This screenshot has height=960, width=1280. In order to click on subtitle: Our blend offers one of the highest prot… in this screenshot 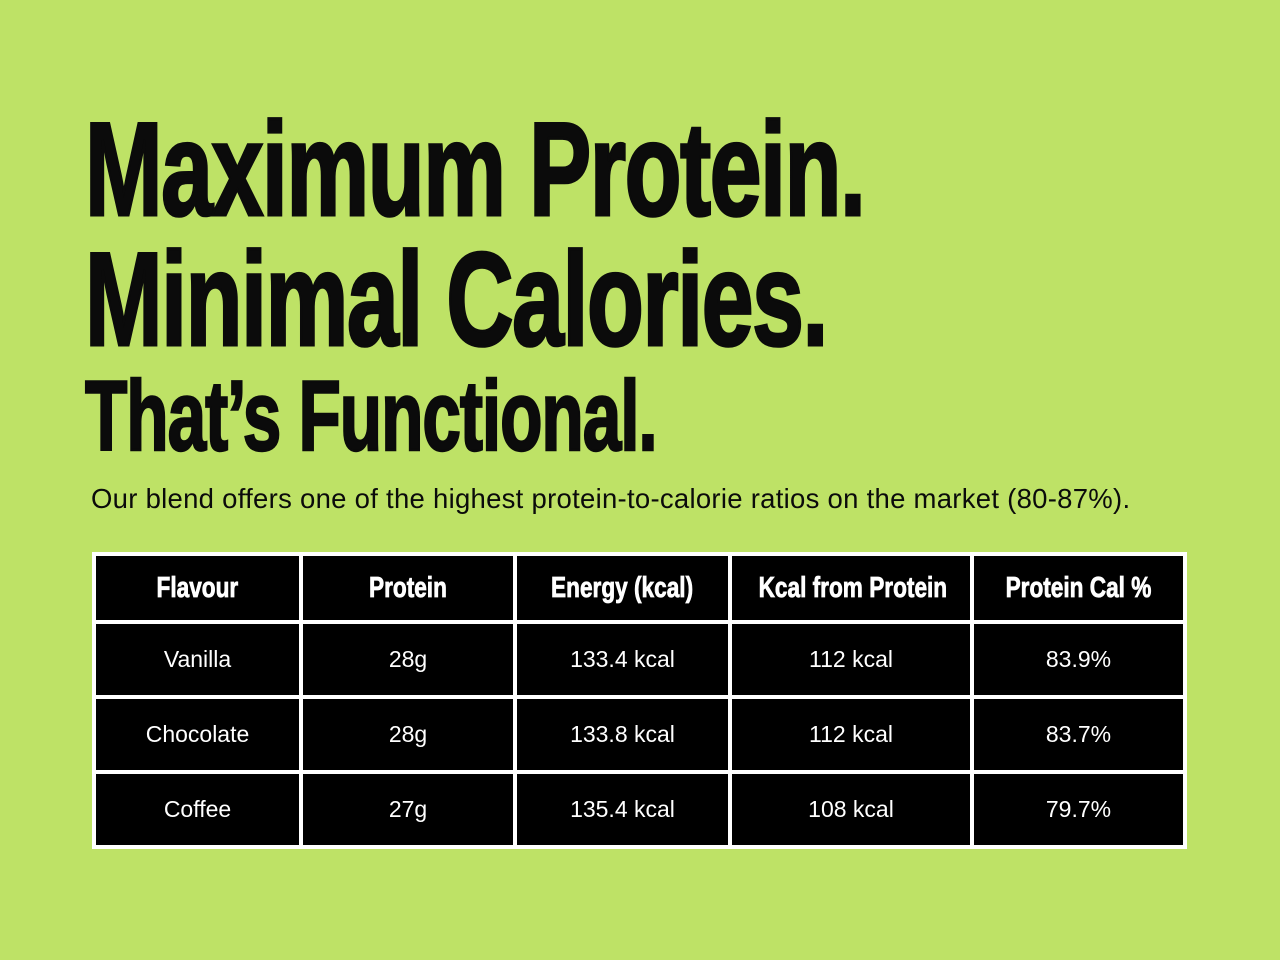, I will do `click(611, 498)`.